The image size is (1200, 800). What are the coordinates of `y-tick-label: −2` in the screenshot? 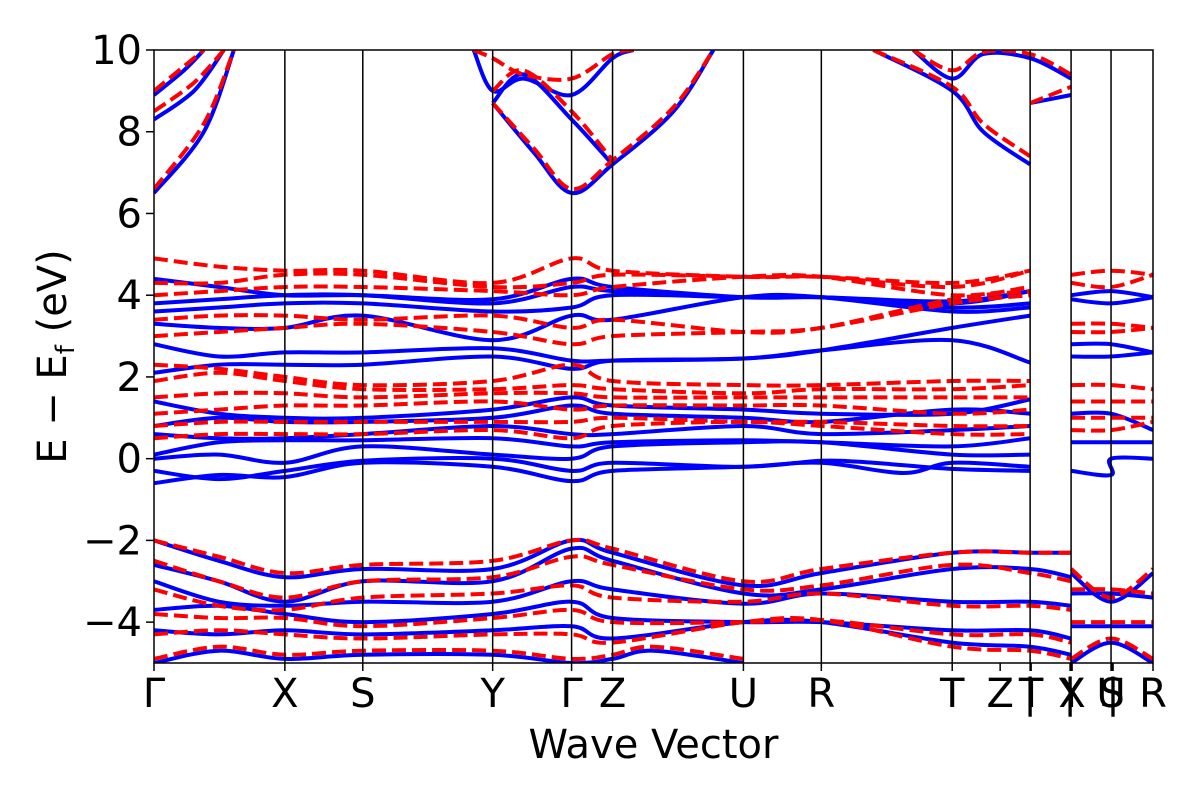 It's located at (112, 541).